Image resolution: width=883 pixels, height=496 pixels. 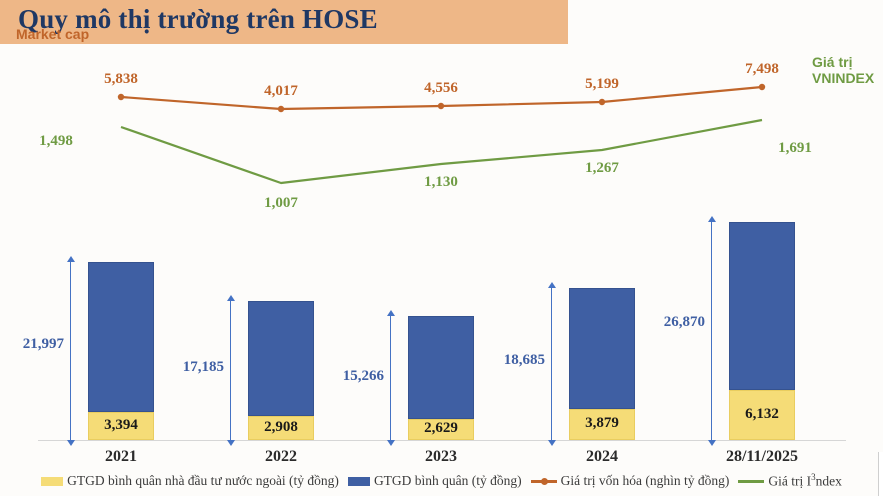 I want to click on title-band, so click(x=284, y=22).